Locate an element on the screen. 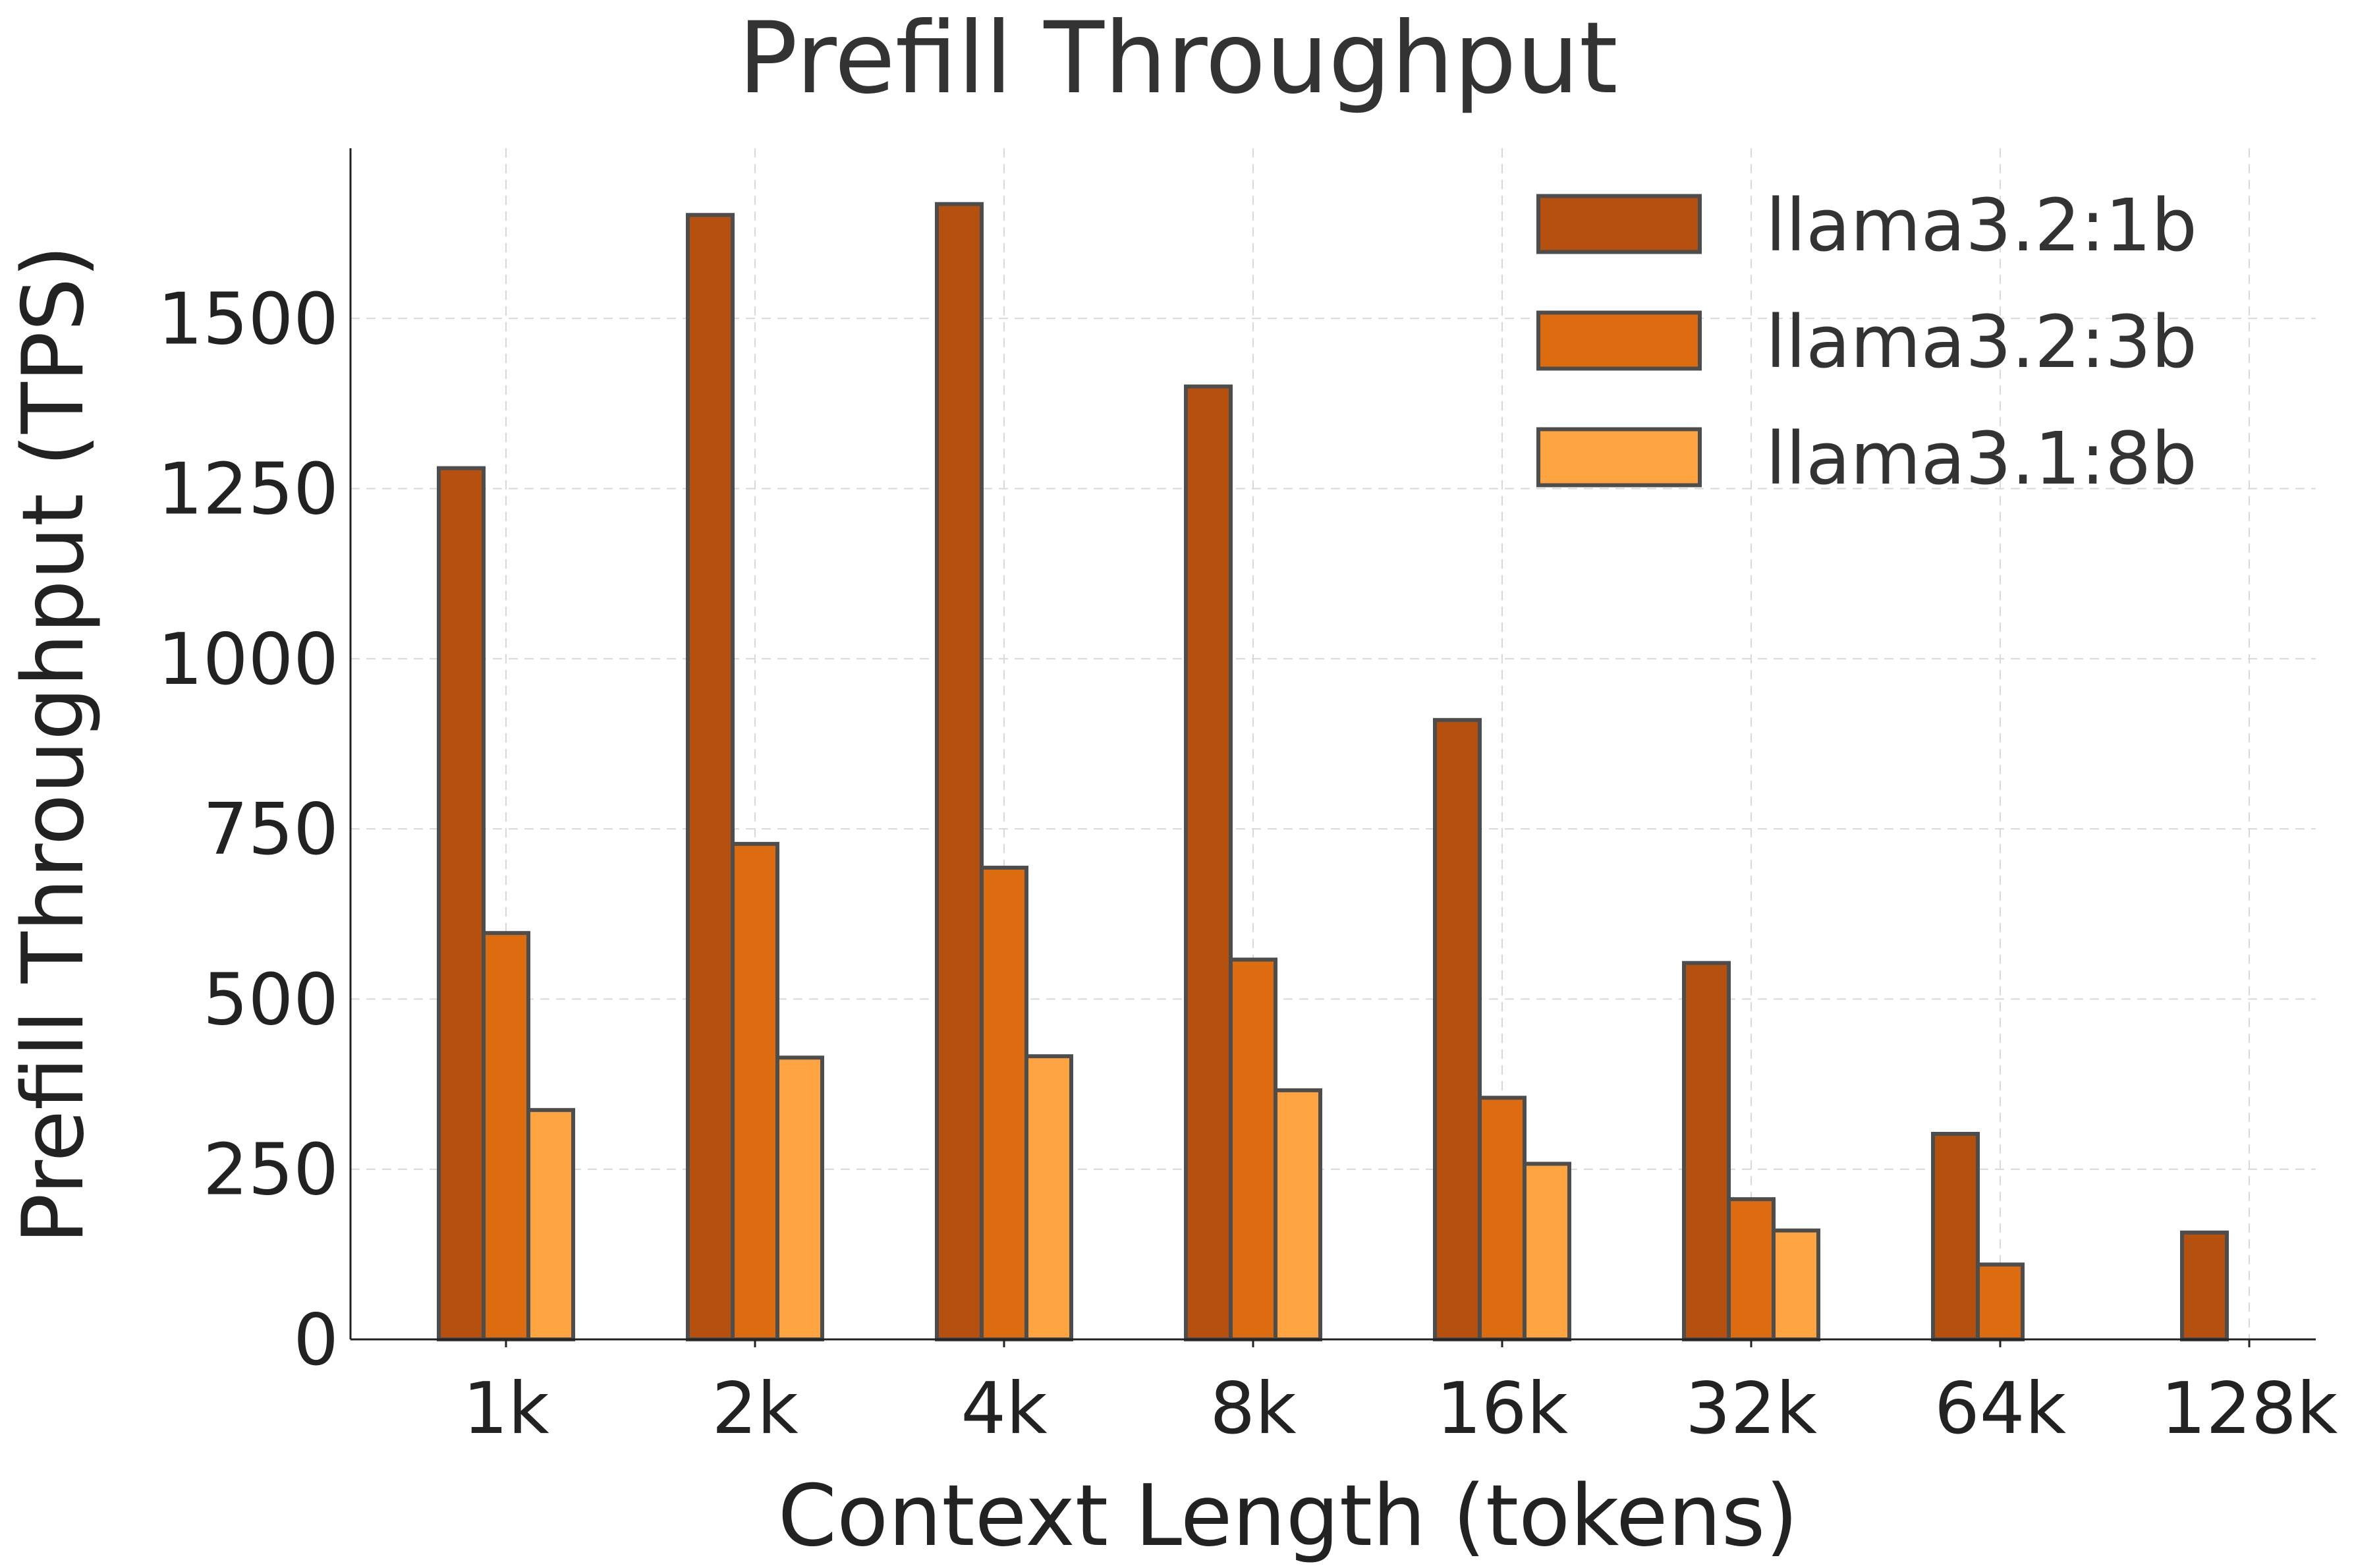 The height and width of the screenshot is (1568, 2354). bar-llama3-2-1b-32k is located at coordinates (1706, 1151).